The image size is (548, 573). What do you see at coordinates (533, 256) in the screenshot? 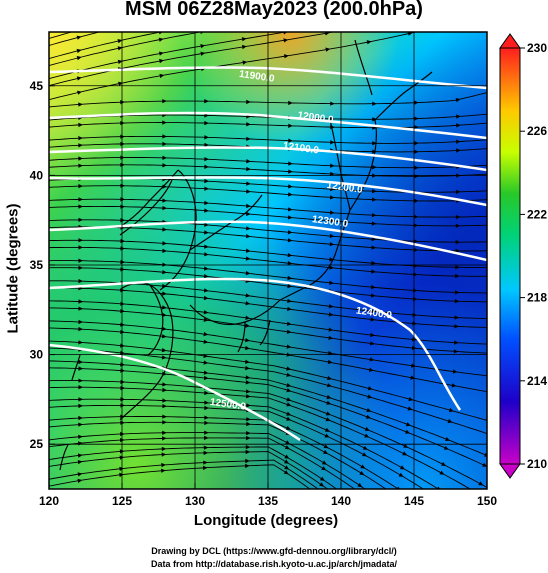
I see `colorbar-ticks: 210 214 218 222 226 230` at bounding box center [533, 256].